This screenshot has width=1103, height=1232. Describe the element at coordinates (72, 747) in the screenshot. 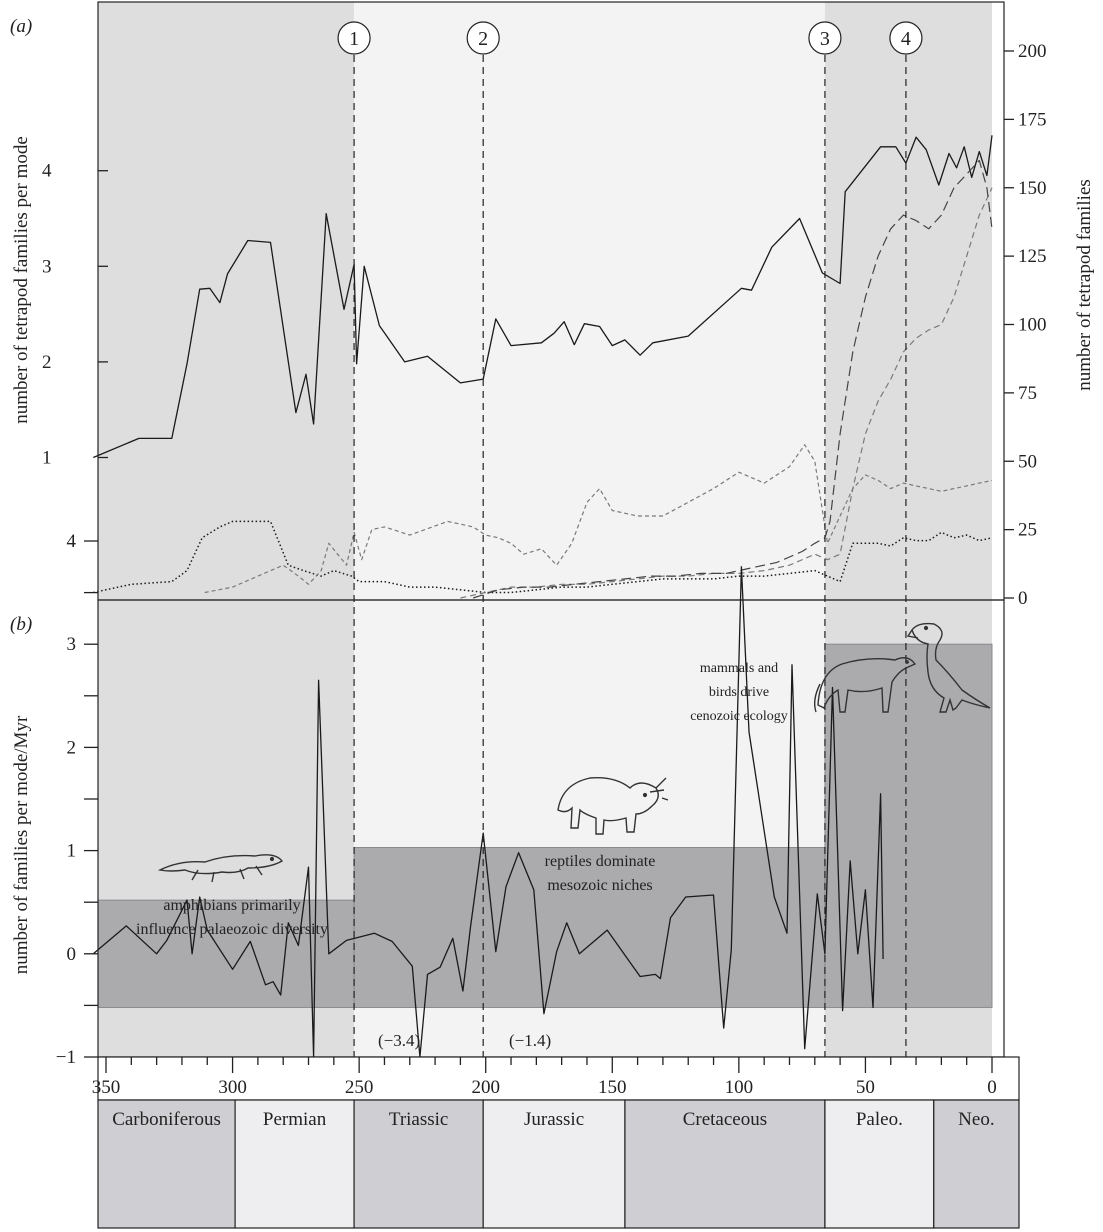

I see `y-tick-label-b: 2` at that location.